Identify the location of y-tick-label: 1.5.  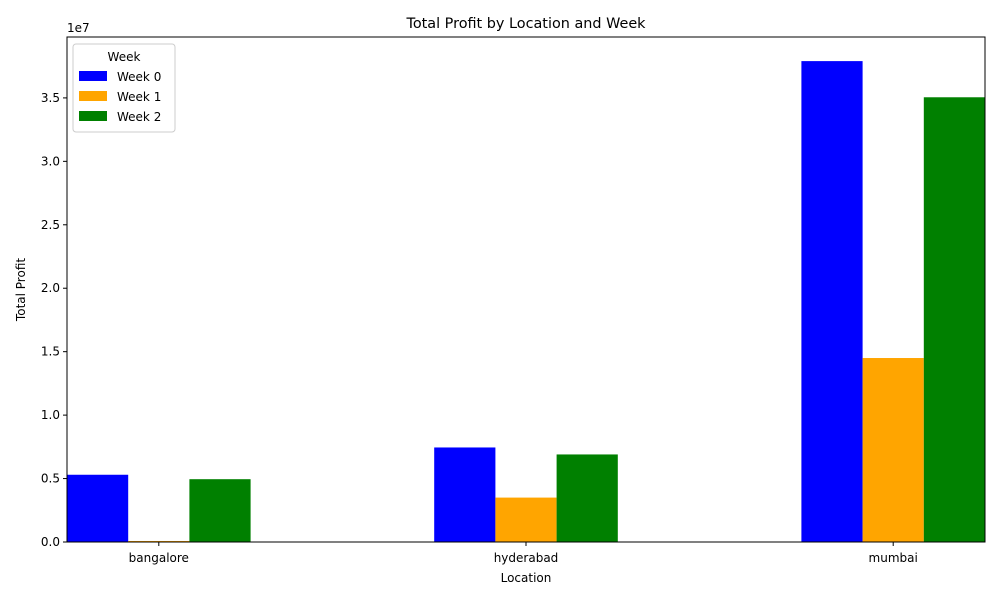
(50, 352).